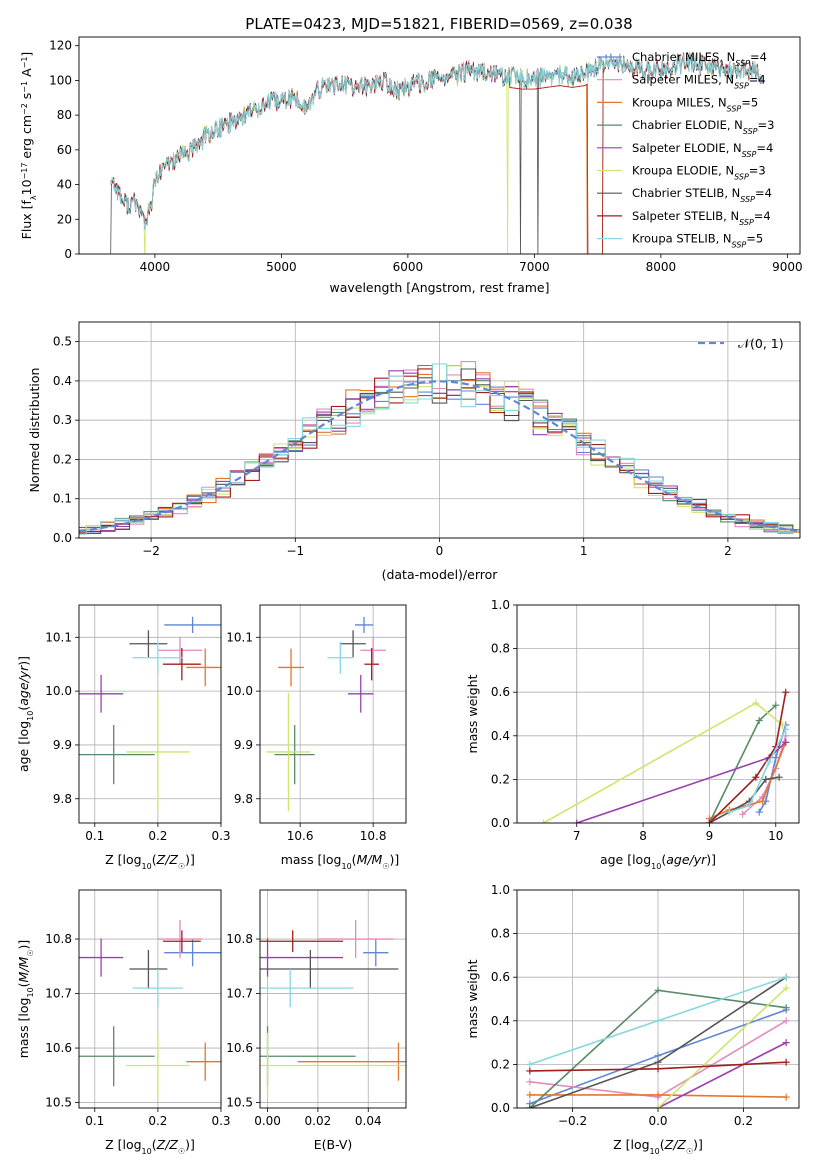  Describe the element at coordinates (658, 1096) in the screenshot. I see `weights-kroupa-miles` at that location.